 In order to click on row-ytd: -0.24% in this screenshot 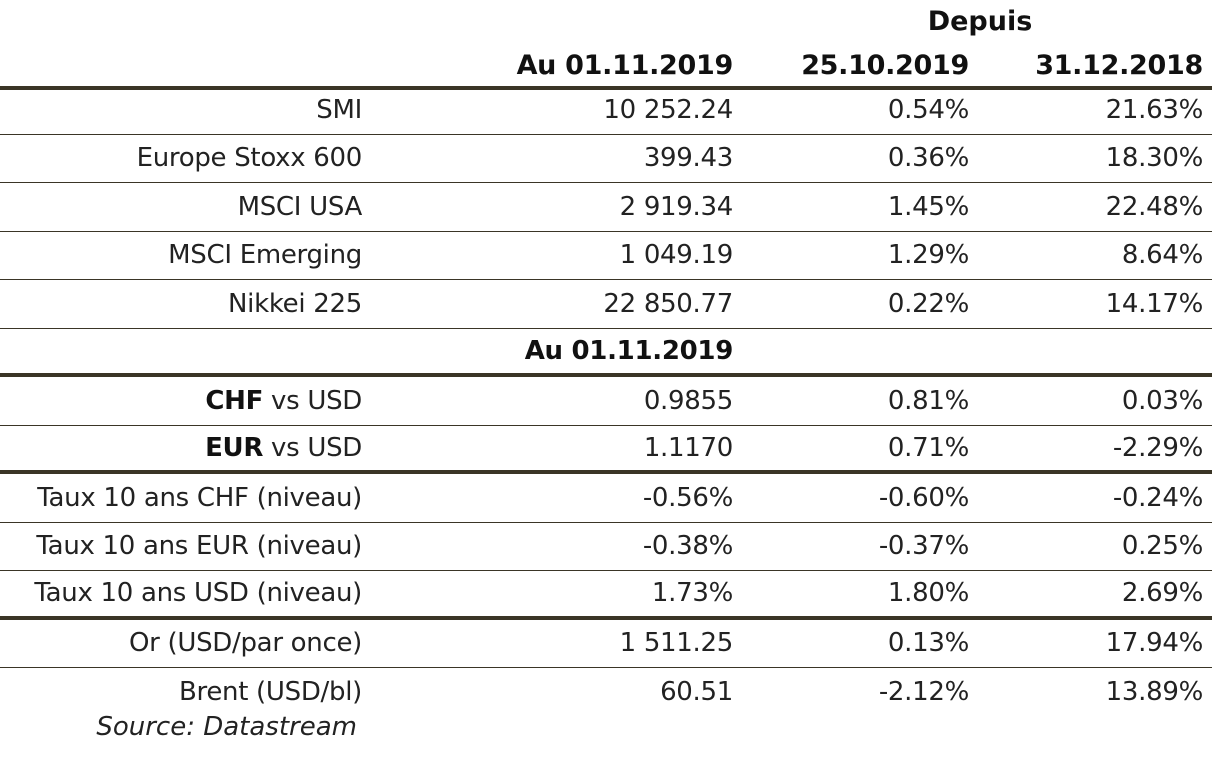, I will do `click(1157, 497)`.